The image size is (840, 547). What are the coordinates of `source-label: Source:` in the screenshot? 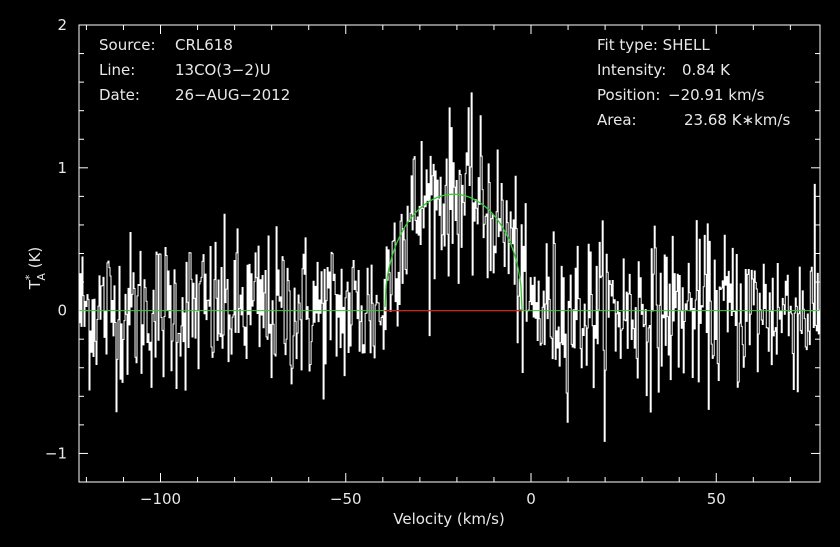 It's located at (127, 45).